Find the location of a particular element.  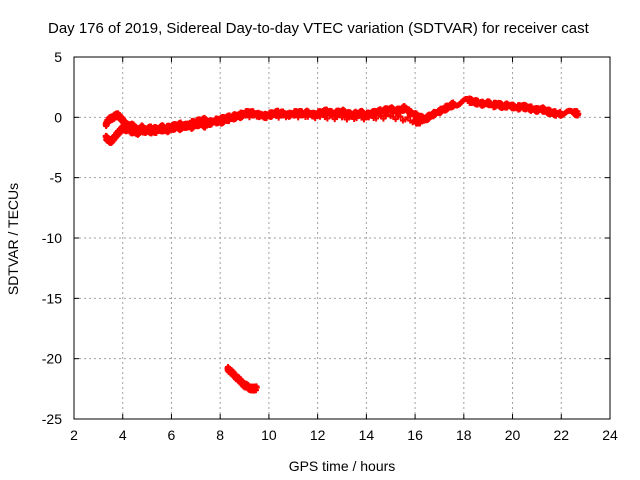

x-tick-label: 18 is located at coordinates (464, 435).